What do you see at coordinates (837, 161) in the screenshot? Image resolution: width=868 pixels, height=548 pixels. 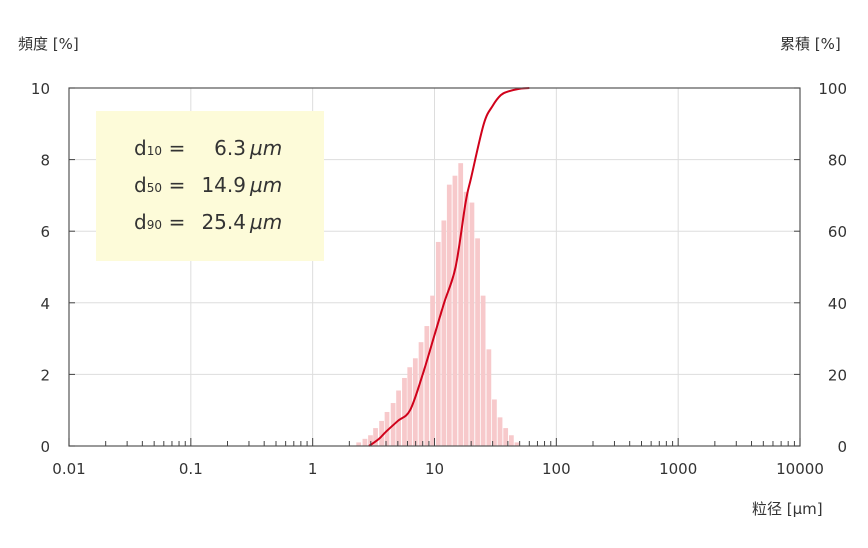 I see `y-right-tick-label: 80` at bounding box center [837, 161].